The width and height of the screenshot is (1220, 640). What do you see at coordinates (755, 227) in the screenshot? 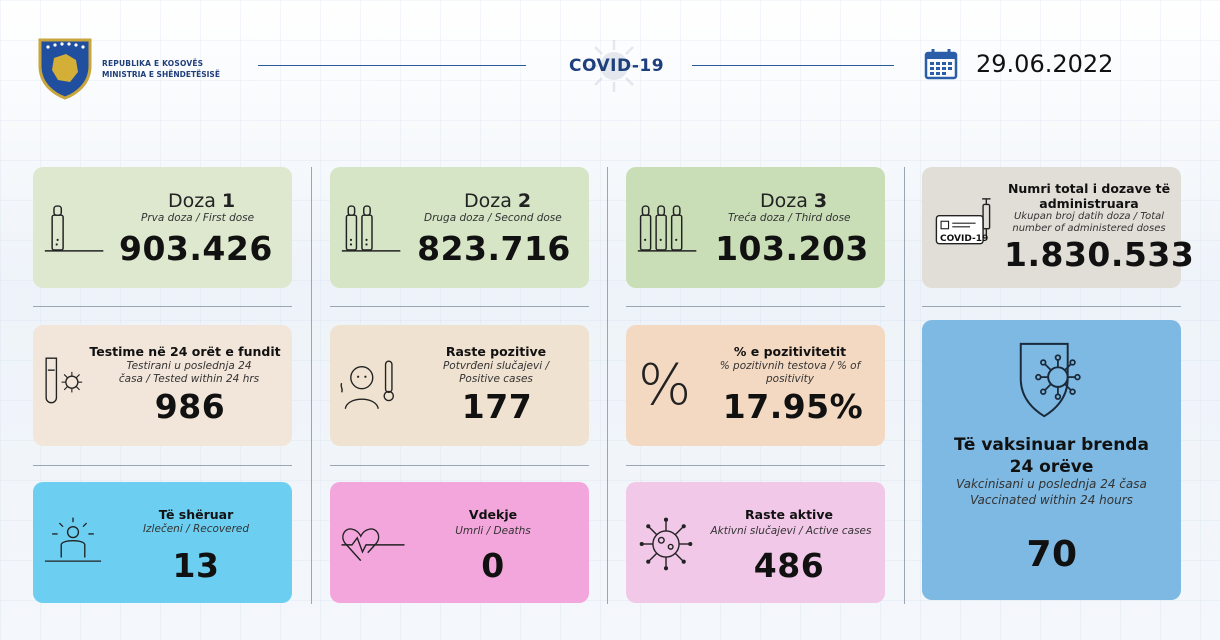
I see `dose3-card: Doza 3 Treća doza / Third dose 103.203` at bounding box center [755, 227].